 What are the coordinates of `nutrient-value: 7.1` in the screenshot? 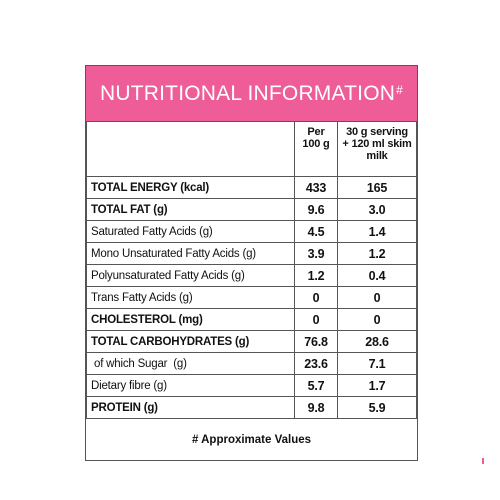 It's located at (377, 363).